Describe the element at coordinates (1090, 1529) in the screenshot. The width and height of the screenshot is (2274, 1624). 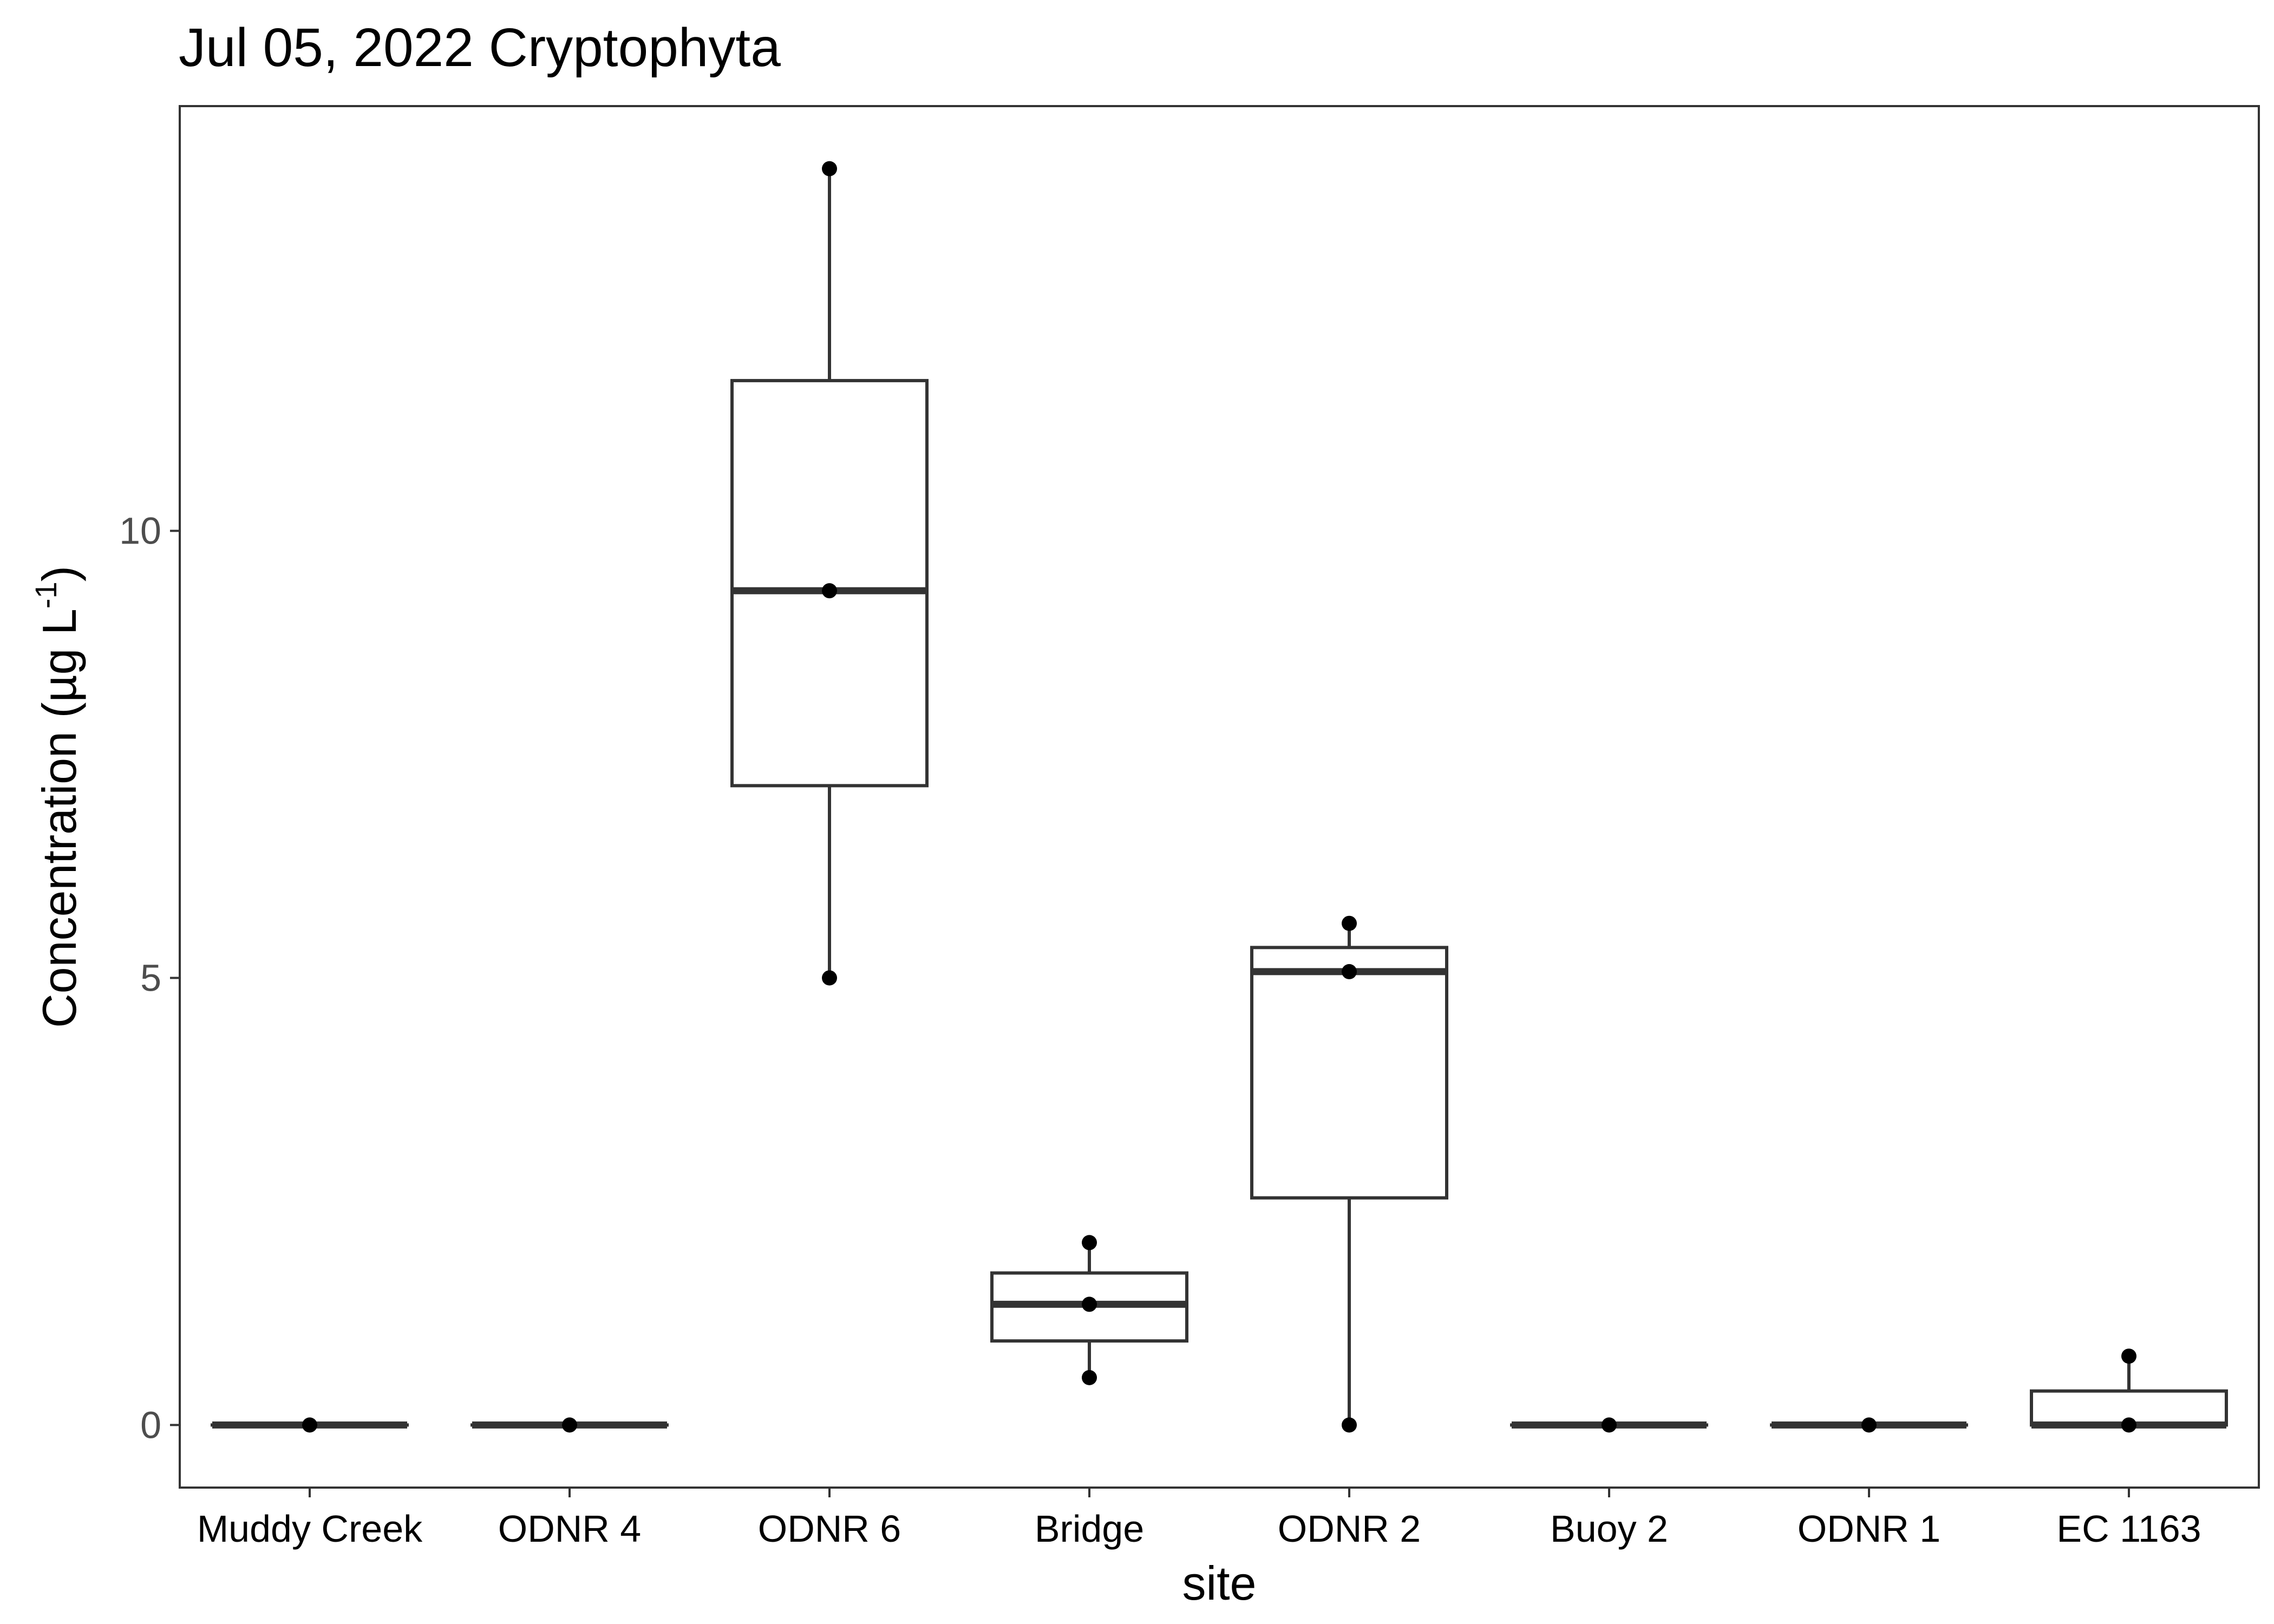
I see `x-tick-label: Bridge` at that location.